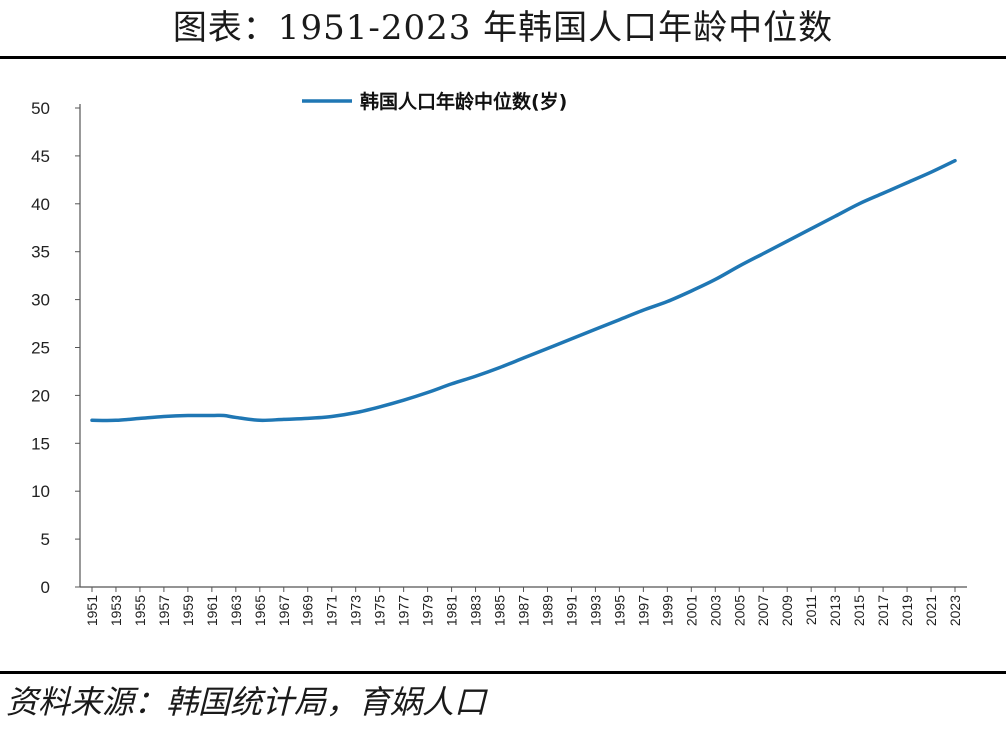 The height and width of the screenshot is (730, 1006). I want to click on page-title: 图表：1951-2023 年韩国人口年龄中位数, so click(503, 28).